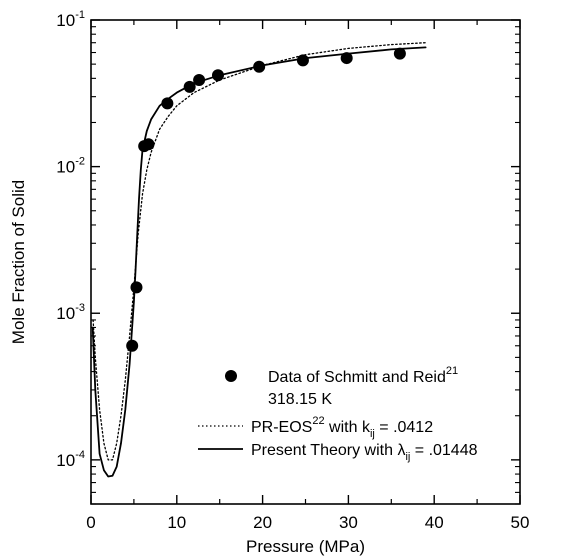 The height and width of the screenshot is (557, 572). What do you see at coordinates (176, 522) in the screenshot?
I see `x-tick-label: 10` at bounding box center [176, 522].